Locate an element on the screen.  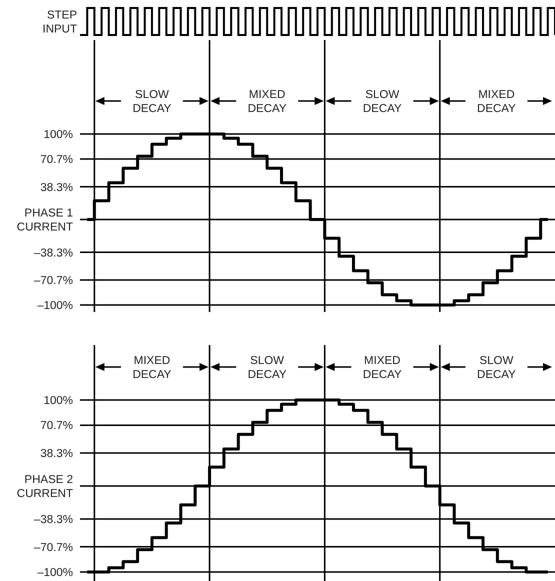
chart-title: STEP INPUT is located at coordinates (60, 23).